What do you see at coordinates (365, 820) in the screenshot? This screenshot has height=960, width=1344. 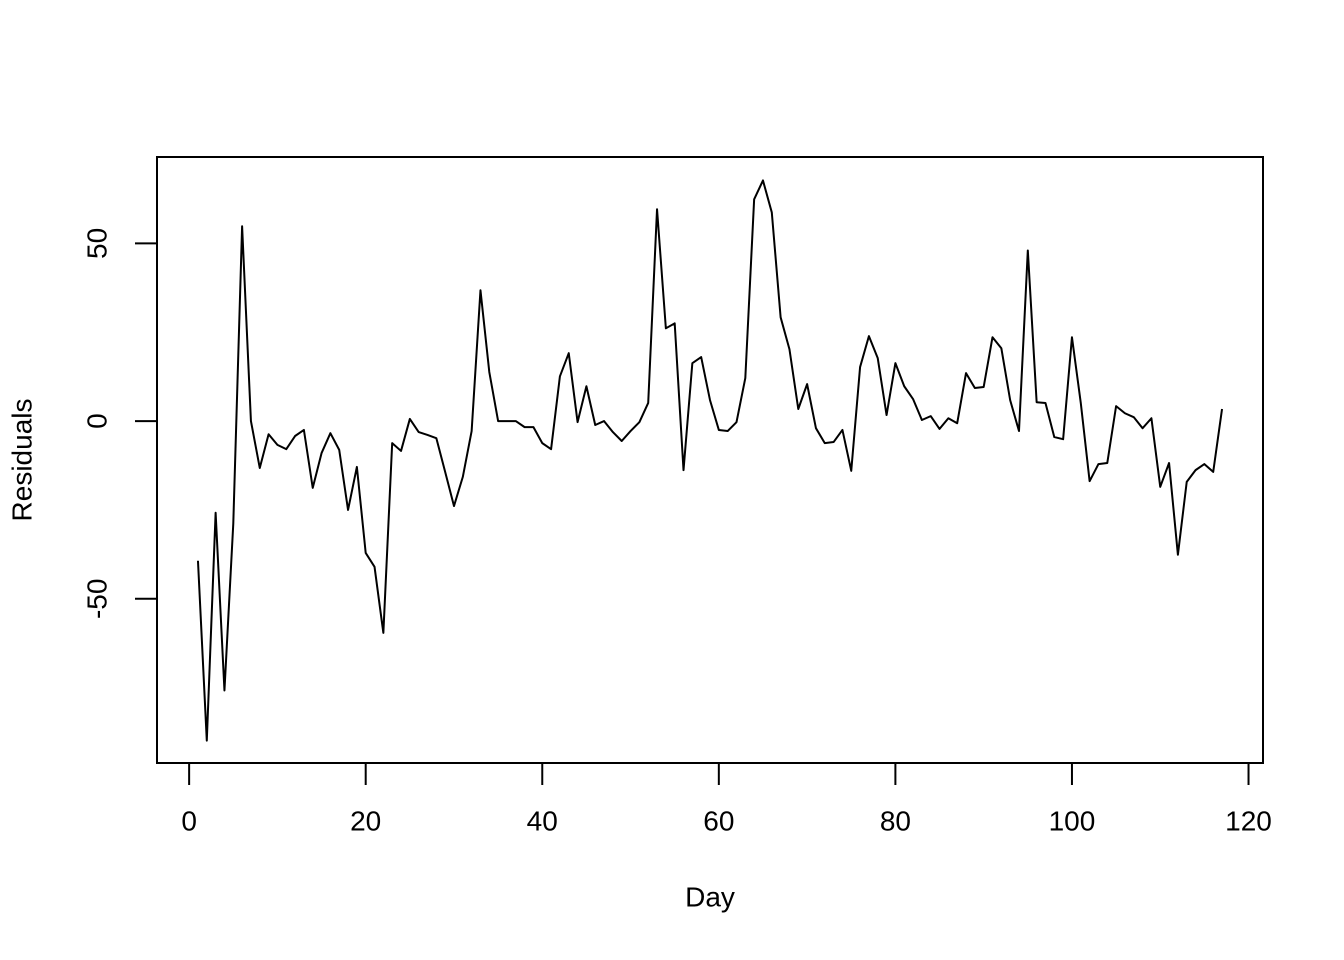 I see `x-tick-label: 20` at bounding box center [365, 820].